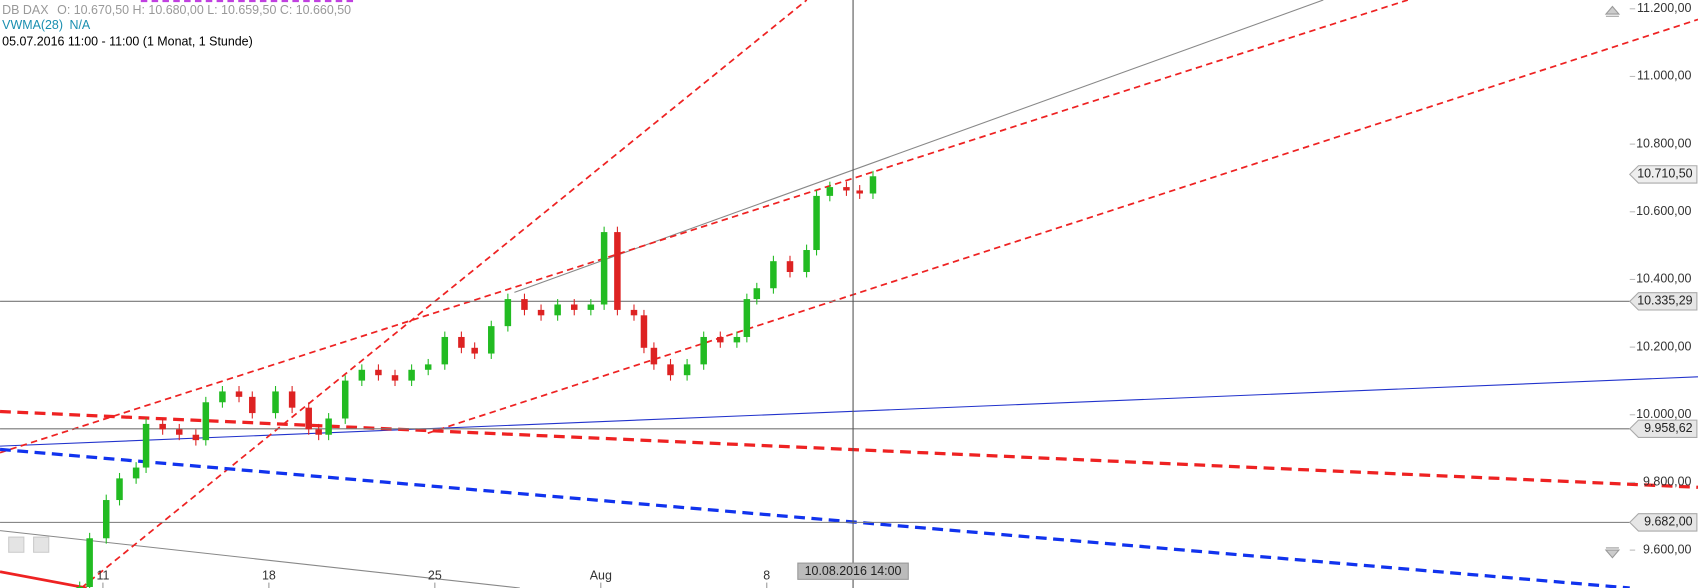 The height and width of the screenshot is (588, 1698). What do you see at coordinates (1612, 11) in the screenshot?
I see `scroll-up` at bounding box center [1612, 11].